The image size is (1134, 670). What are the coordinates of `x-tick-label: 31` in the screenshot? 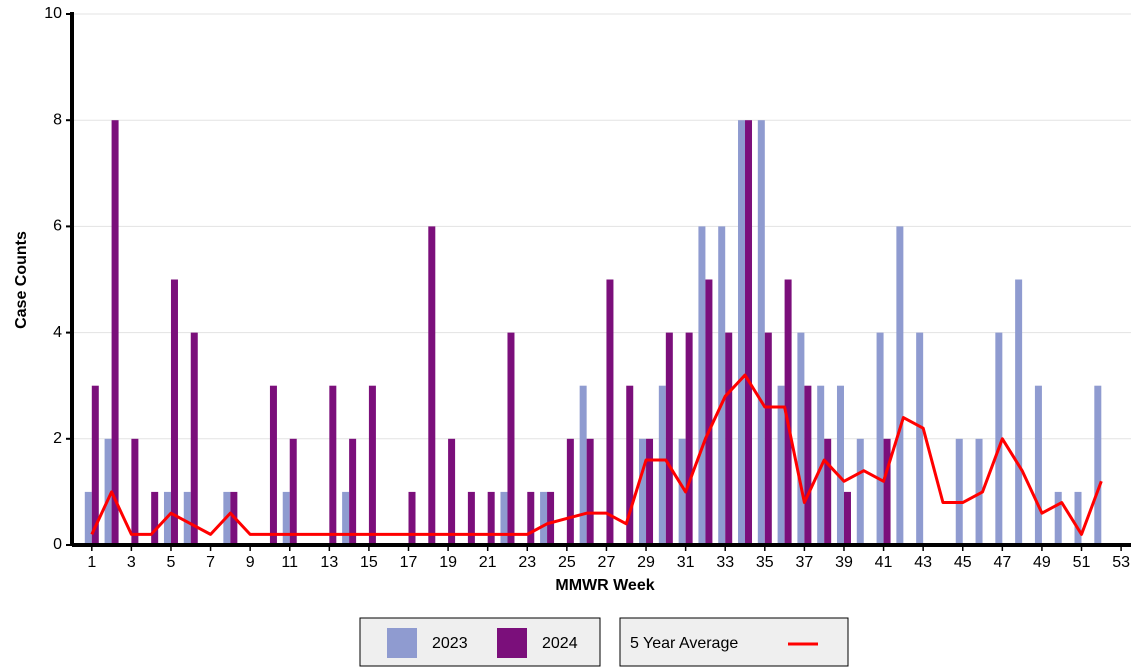 It's located at (686, 562).